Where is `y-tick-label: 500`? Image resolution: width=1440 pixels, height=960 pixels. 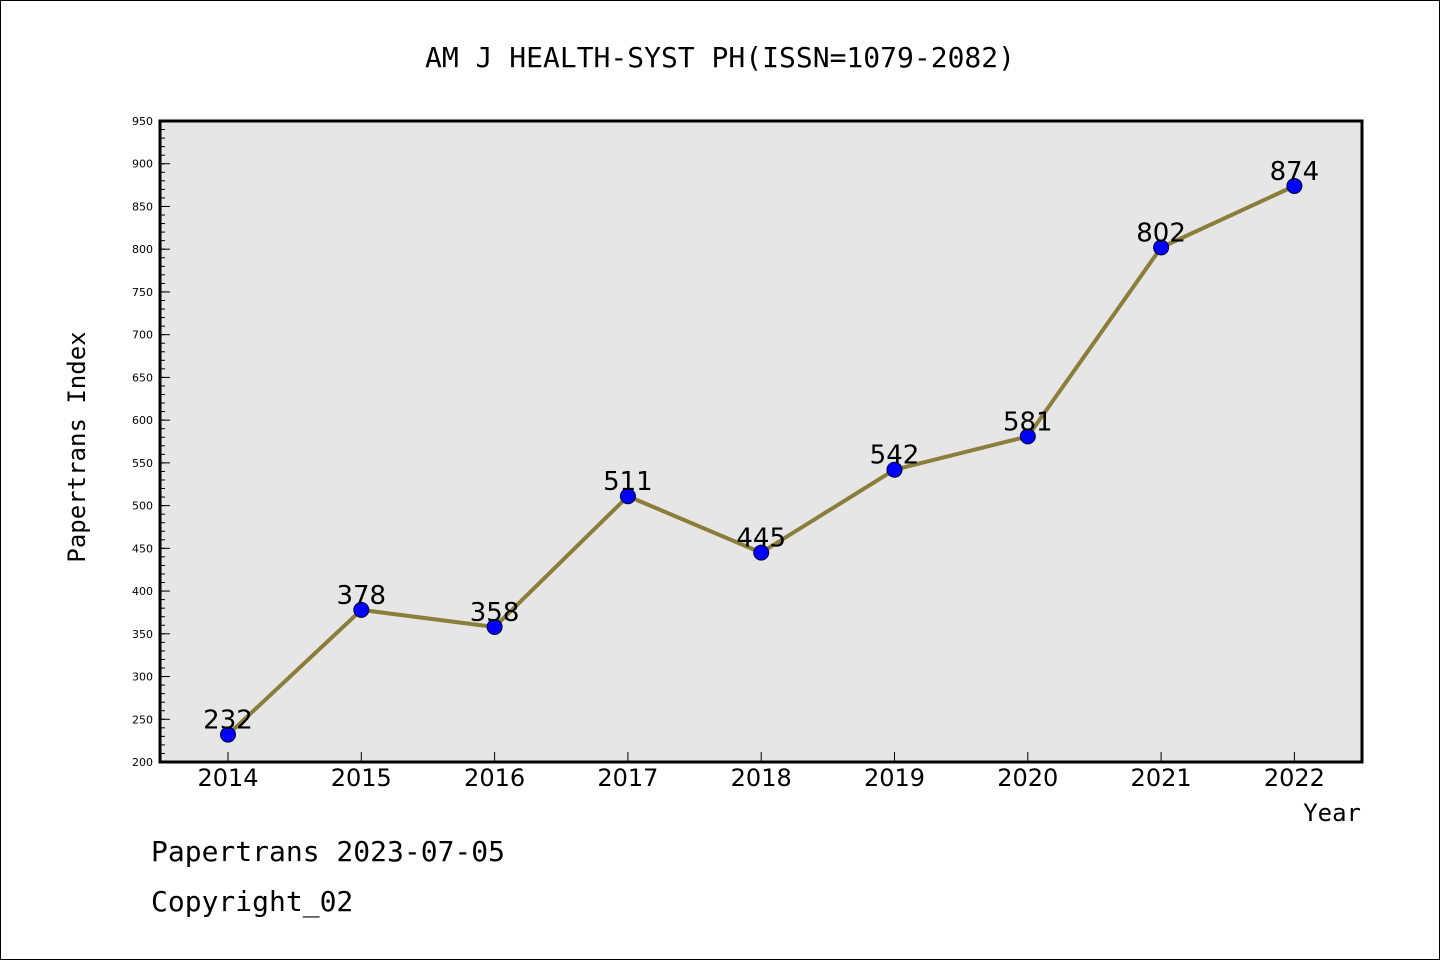 y-tick-label: 500 is located at coordinates (142, 506).